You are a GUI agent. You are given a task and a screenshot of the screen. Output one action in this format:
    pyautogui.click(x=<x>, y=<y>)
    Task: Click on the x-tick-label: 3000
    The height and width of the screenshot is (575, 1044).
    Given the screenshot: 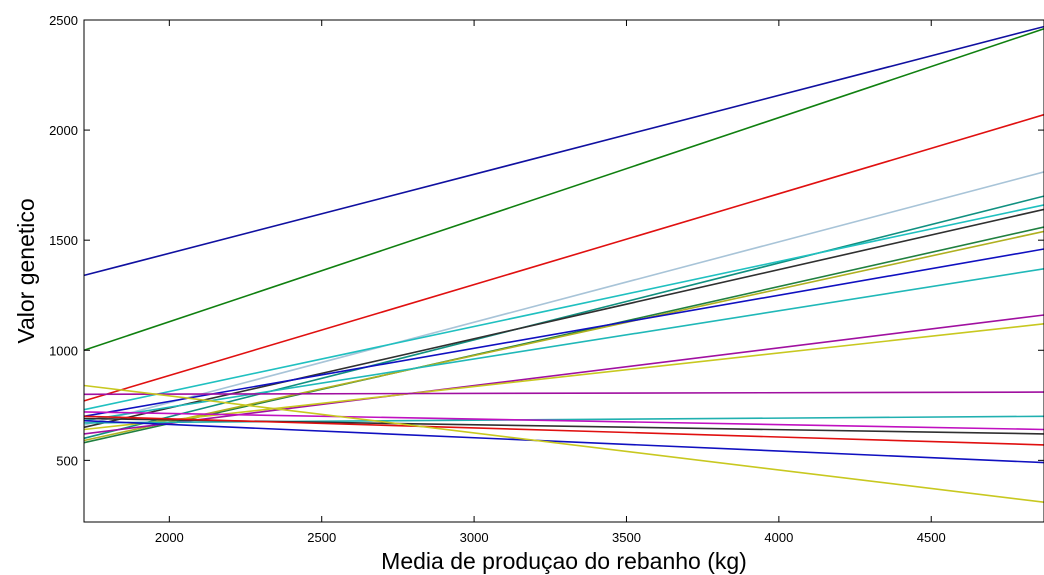 What is the action you would take?
    pyautogui.click(x=474, y=537)
    